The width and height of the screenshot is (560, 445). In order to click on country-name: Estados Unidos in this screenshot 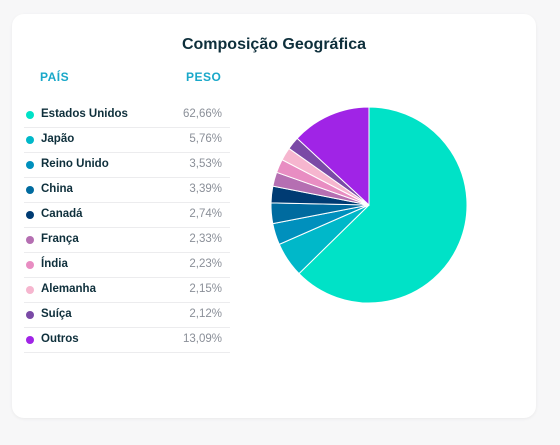, I will do `click(84, 114)`.